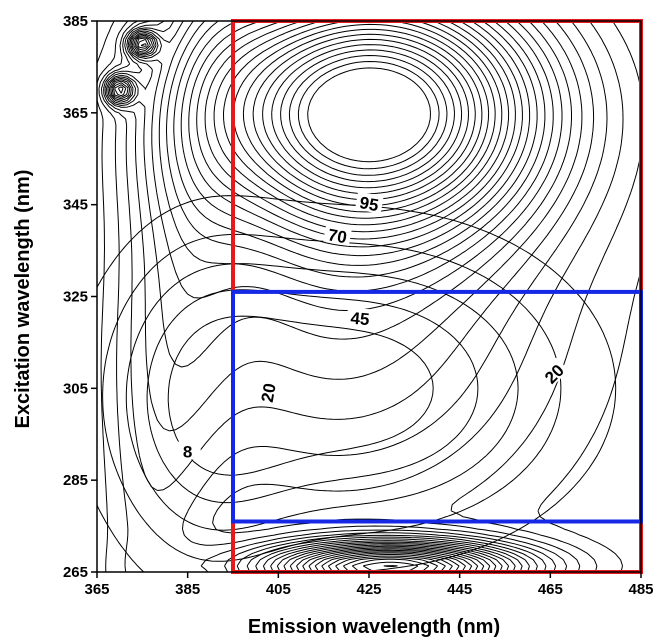 The width and height of the screenshot is (661, 641). I want to click on x-tick-label-365: 365, so click(96, 589).